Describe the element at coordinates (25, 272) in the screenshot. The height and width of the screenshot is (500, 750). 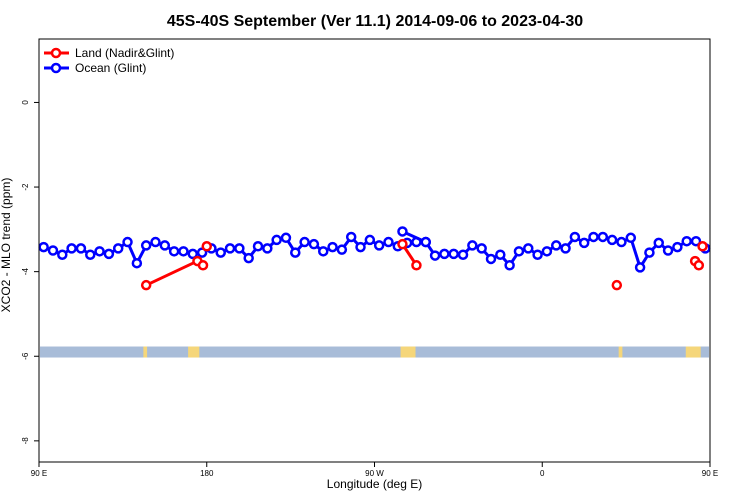
I see `y-tick-label: -4` at that location.